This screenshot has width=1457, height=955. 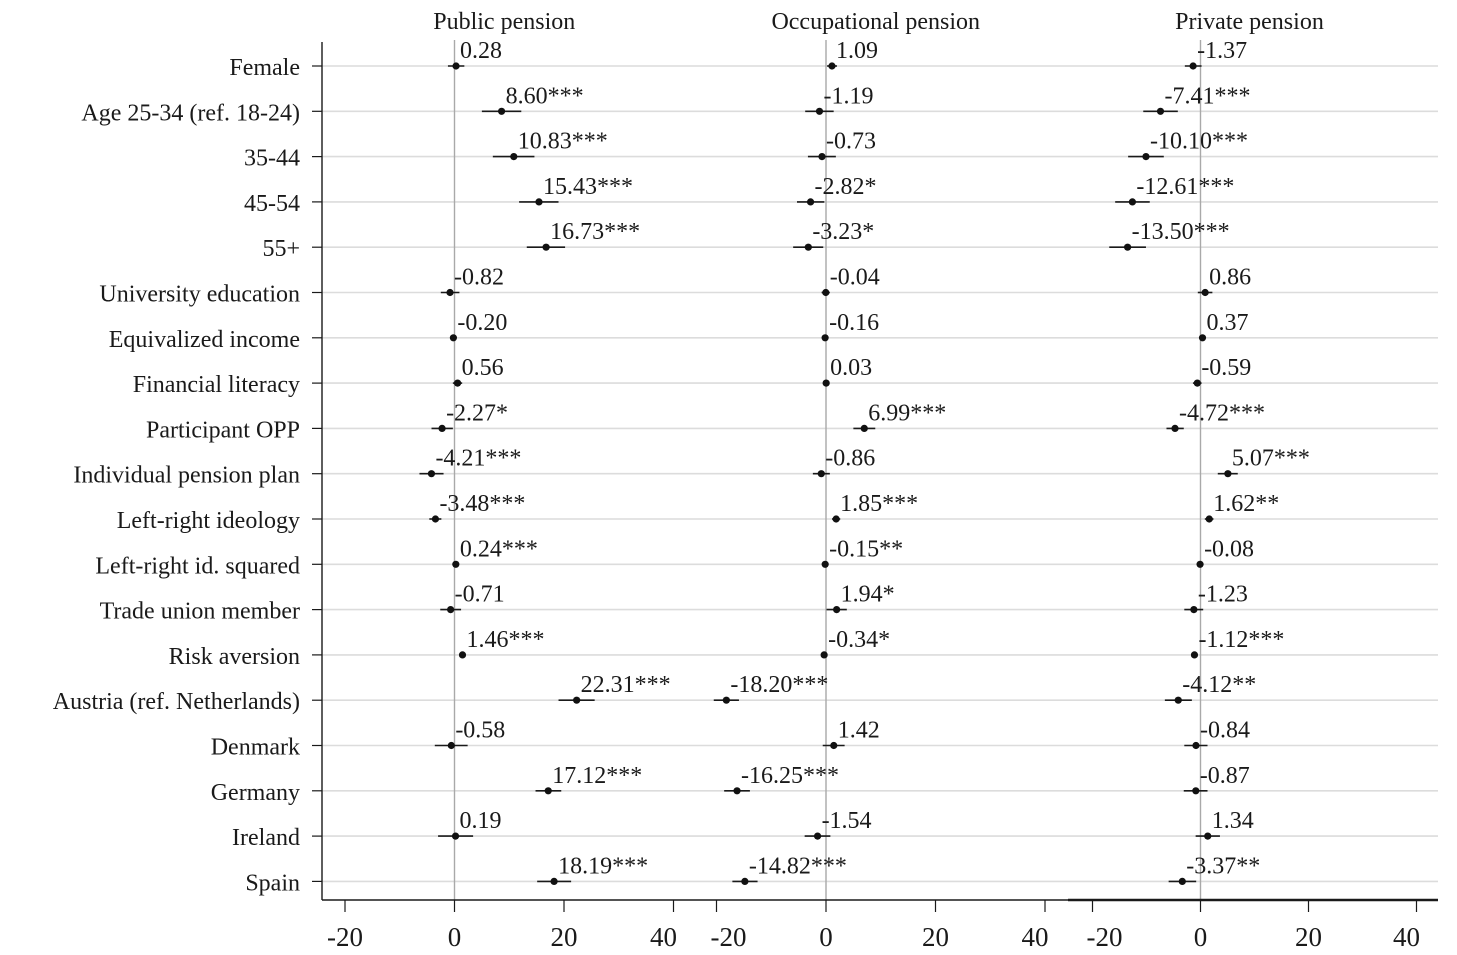 What do you see at coordinates (779, 685) in the screenshot?
I see `coefficient-label: -18.20***` at bounding box center [779, 685].